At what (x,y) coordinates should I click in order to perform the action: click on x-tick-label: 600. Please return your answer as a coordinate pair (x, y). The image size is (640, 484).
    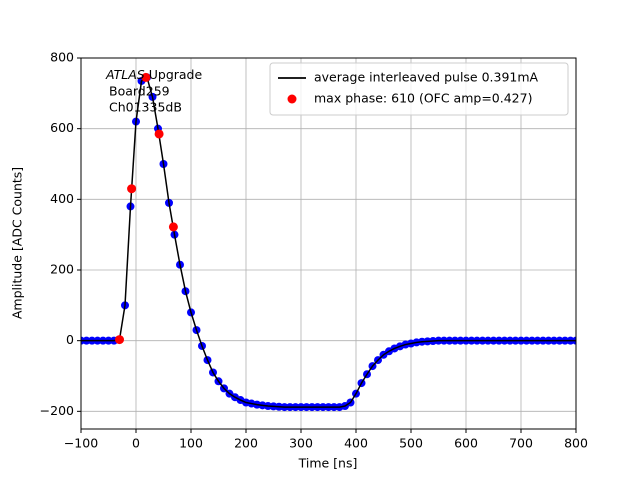
    Looking at the image, I should click on (466, 443).